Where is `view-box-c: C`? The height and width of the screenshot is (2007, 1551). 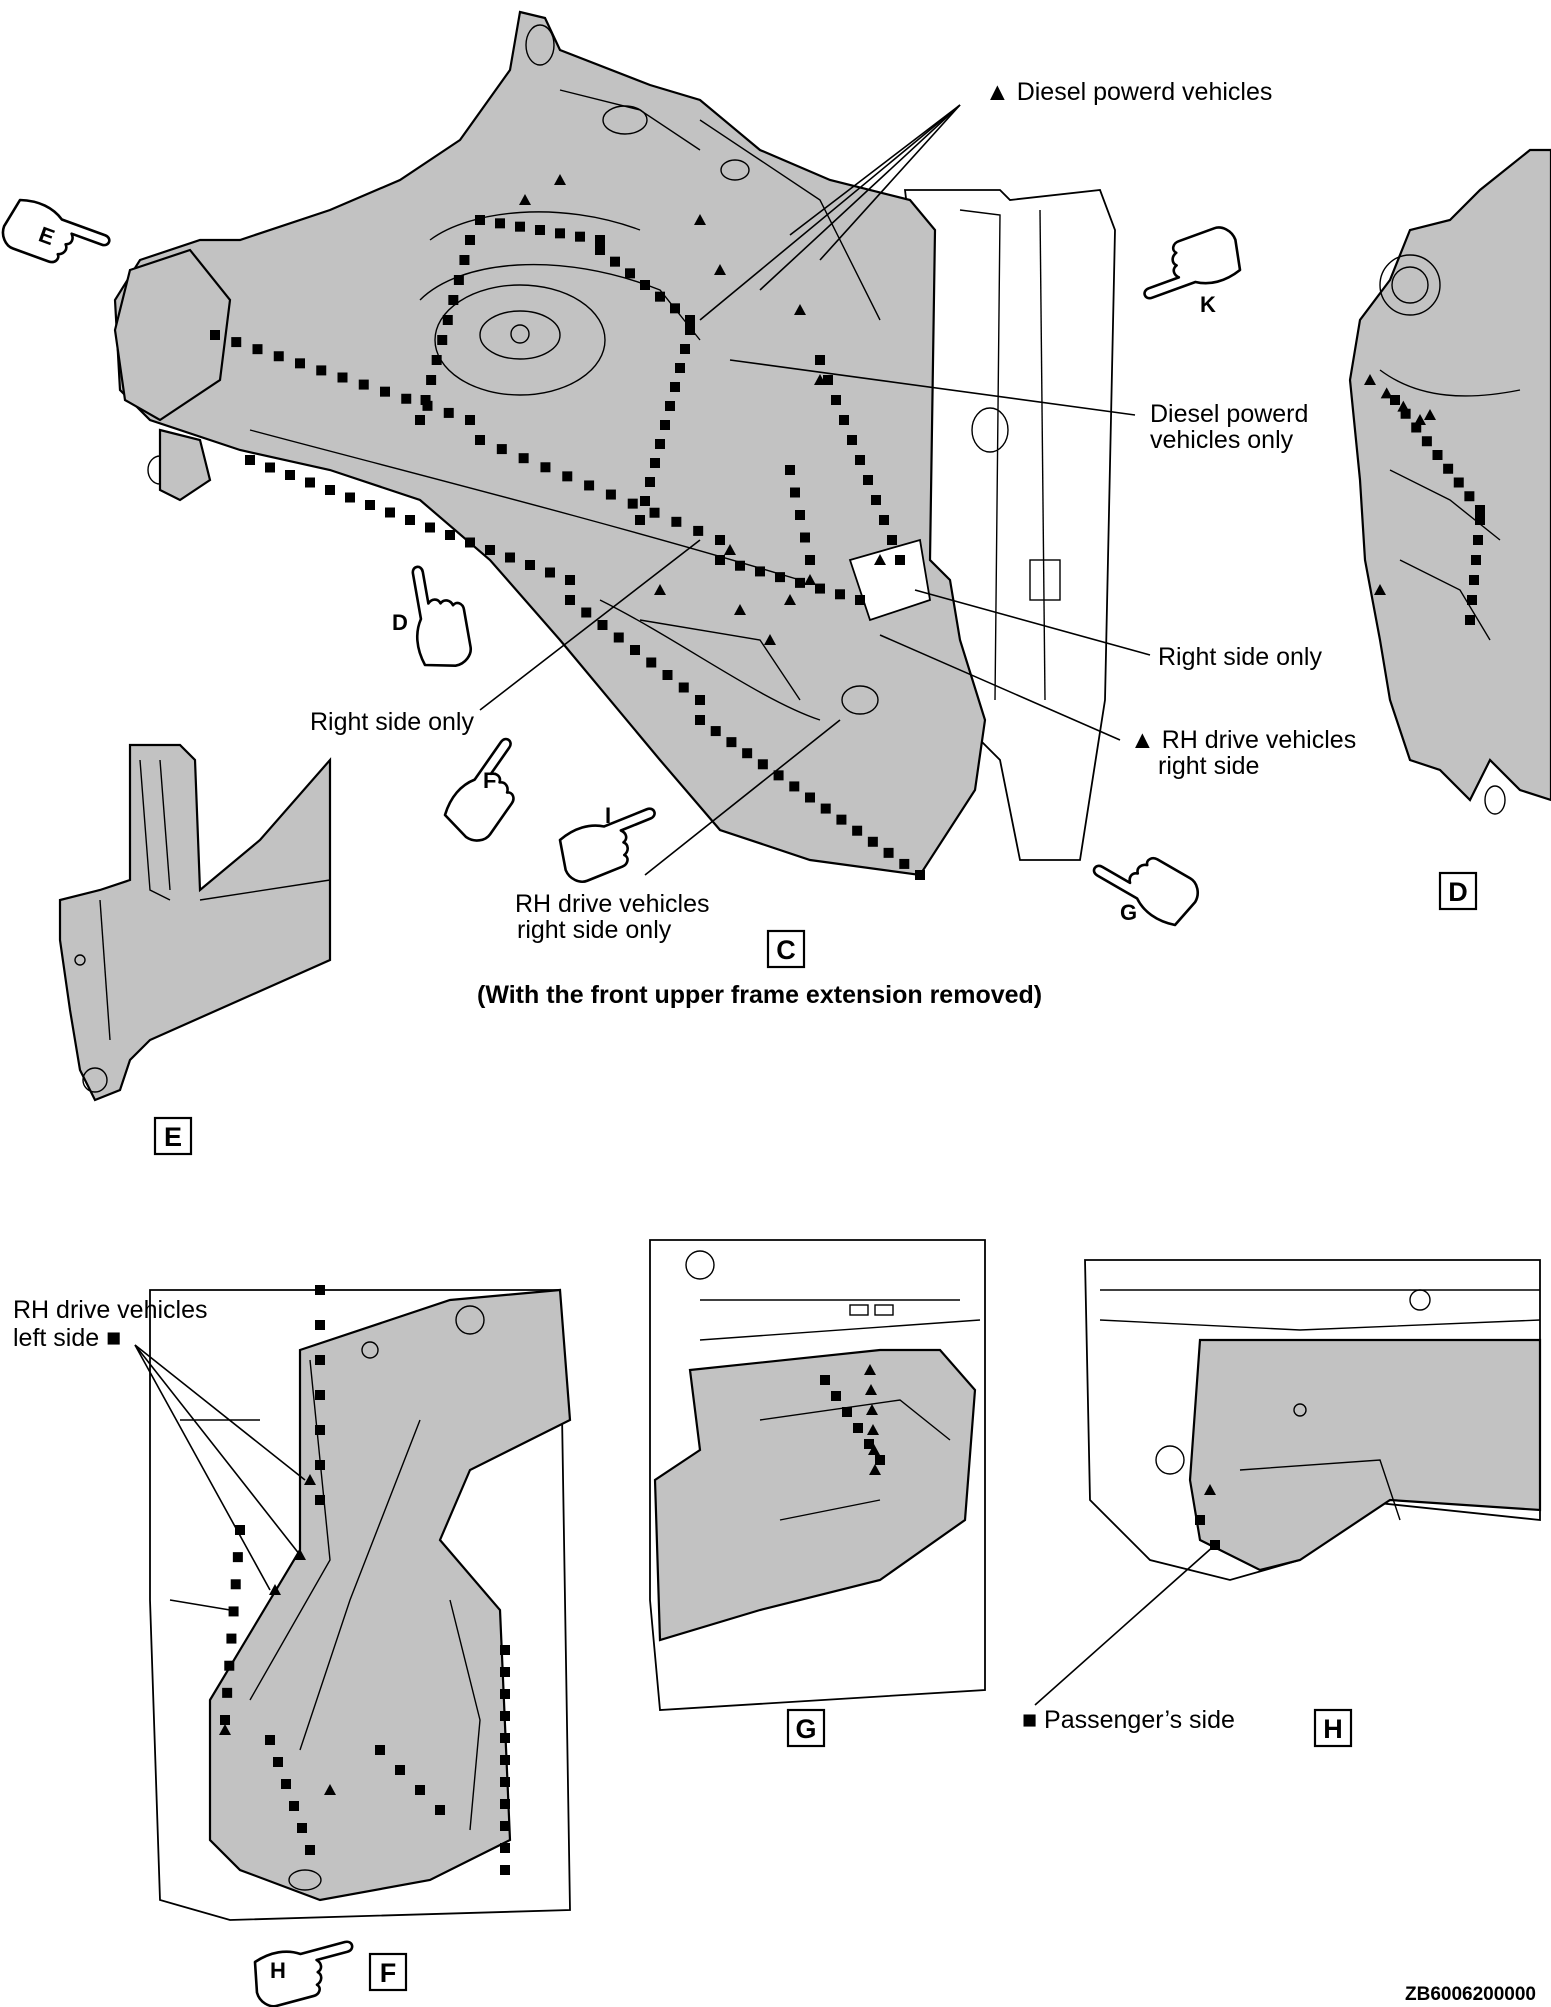
view-box-c: C is located at coordinates (786, 949).